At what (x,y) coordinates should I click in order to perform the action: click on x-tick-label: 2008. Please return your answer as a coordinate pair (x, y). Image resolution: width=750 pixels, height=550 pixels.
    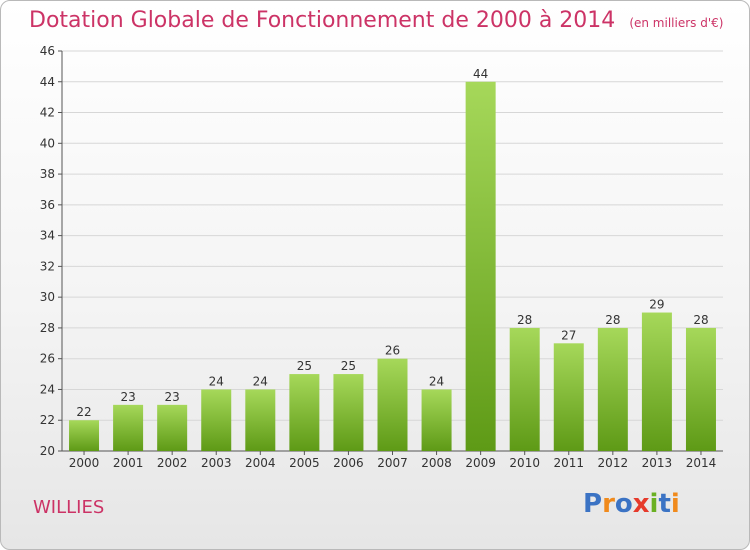
    Looking at the image, I should click on (436, 463).